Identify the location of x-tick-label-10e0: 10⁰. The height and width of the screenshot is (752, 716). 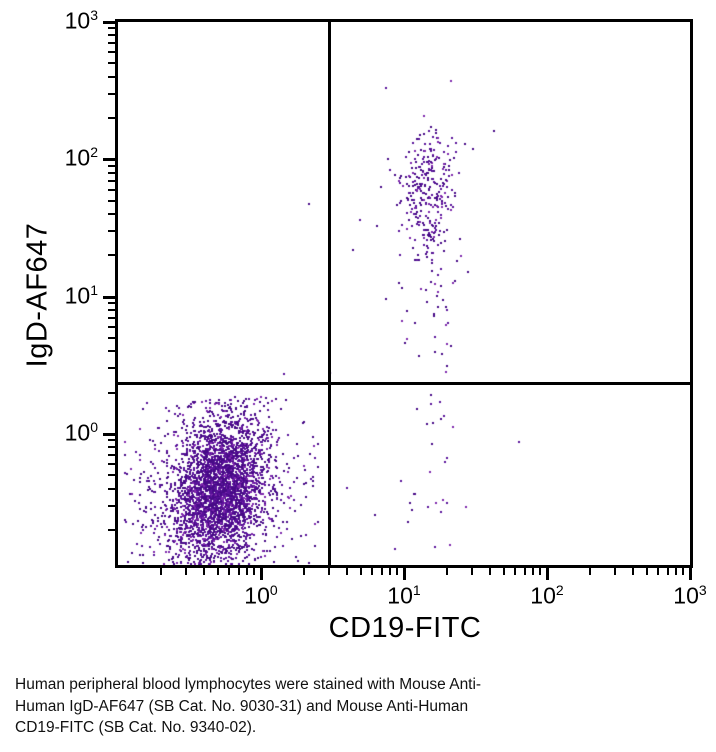
(261, 595).